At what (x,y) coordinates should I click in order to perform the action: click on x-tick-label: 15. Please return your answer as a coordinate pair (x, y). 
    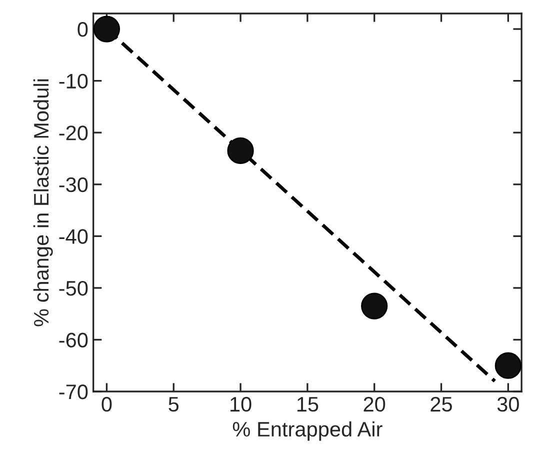
    Looking at the image, I should click on (307, 404).